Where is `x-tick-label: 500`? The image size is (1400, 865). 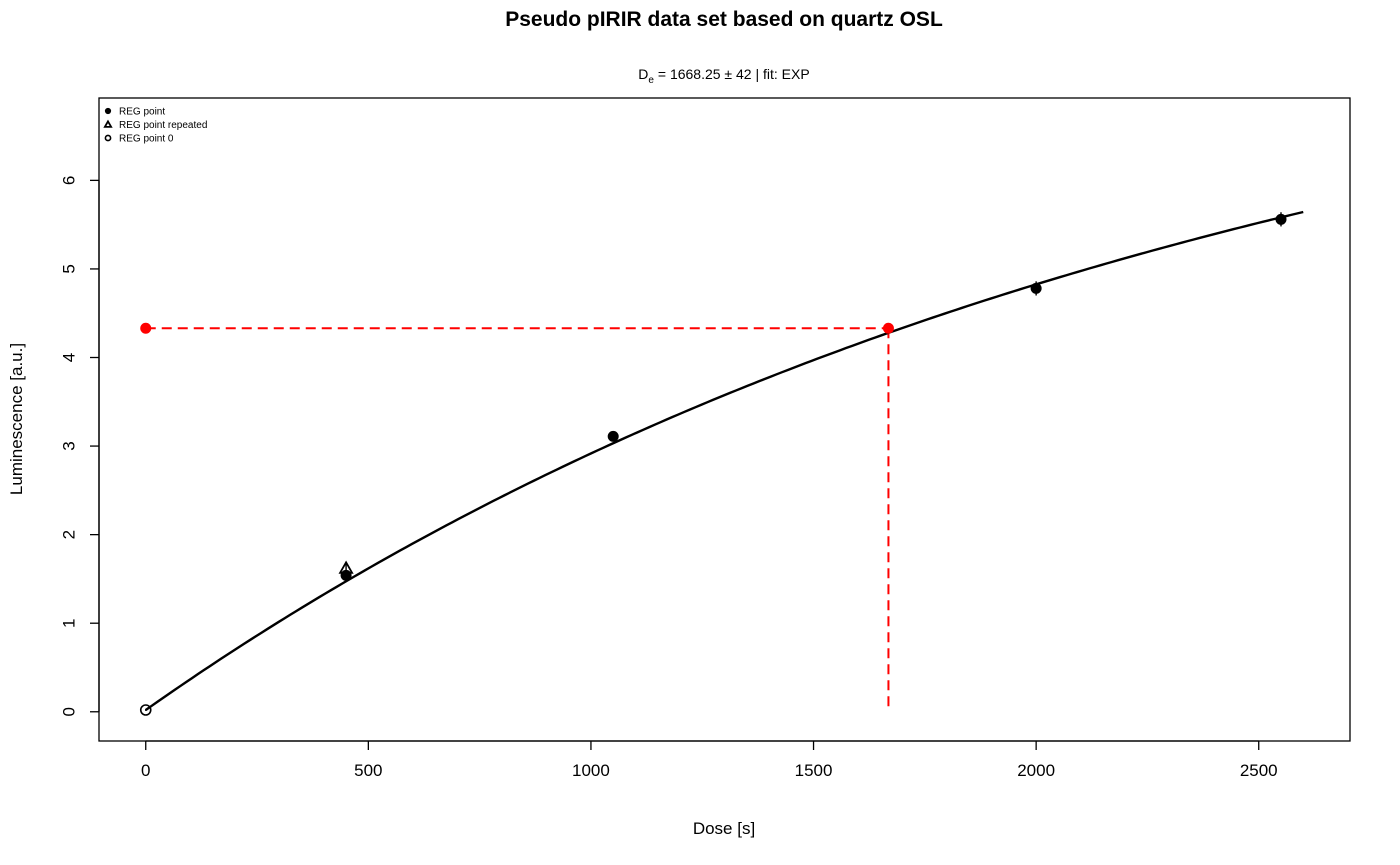
x-tick-label: 500 is located at coordinates (368, 770).